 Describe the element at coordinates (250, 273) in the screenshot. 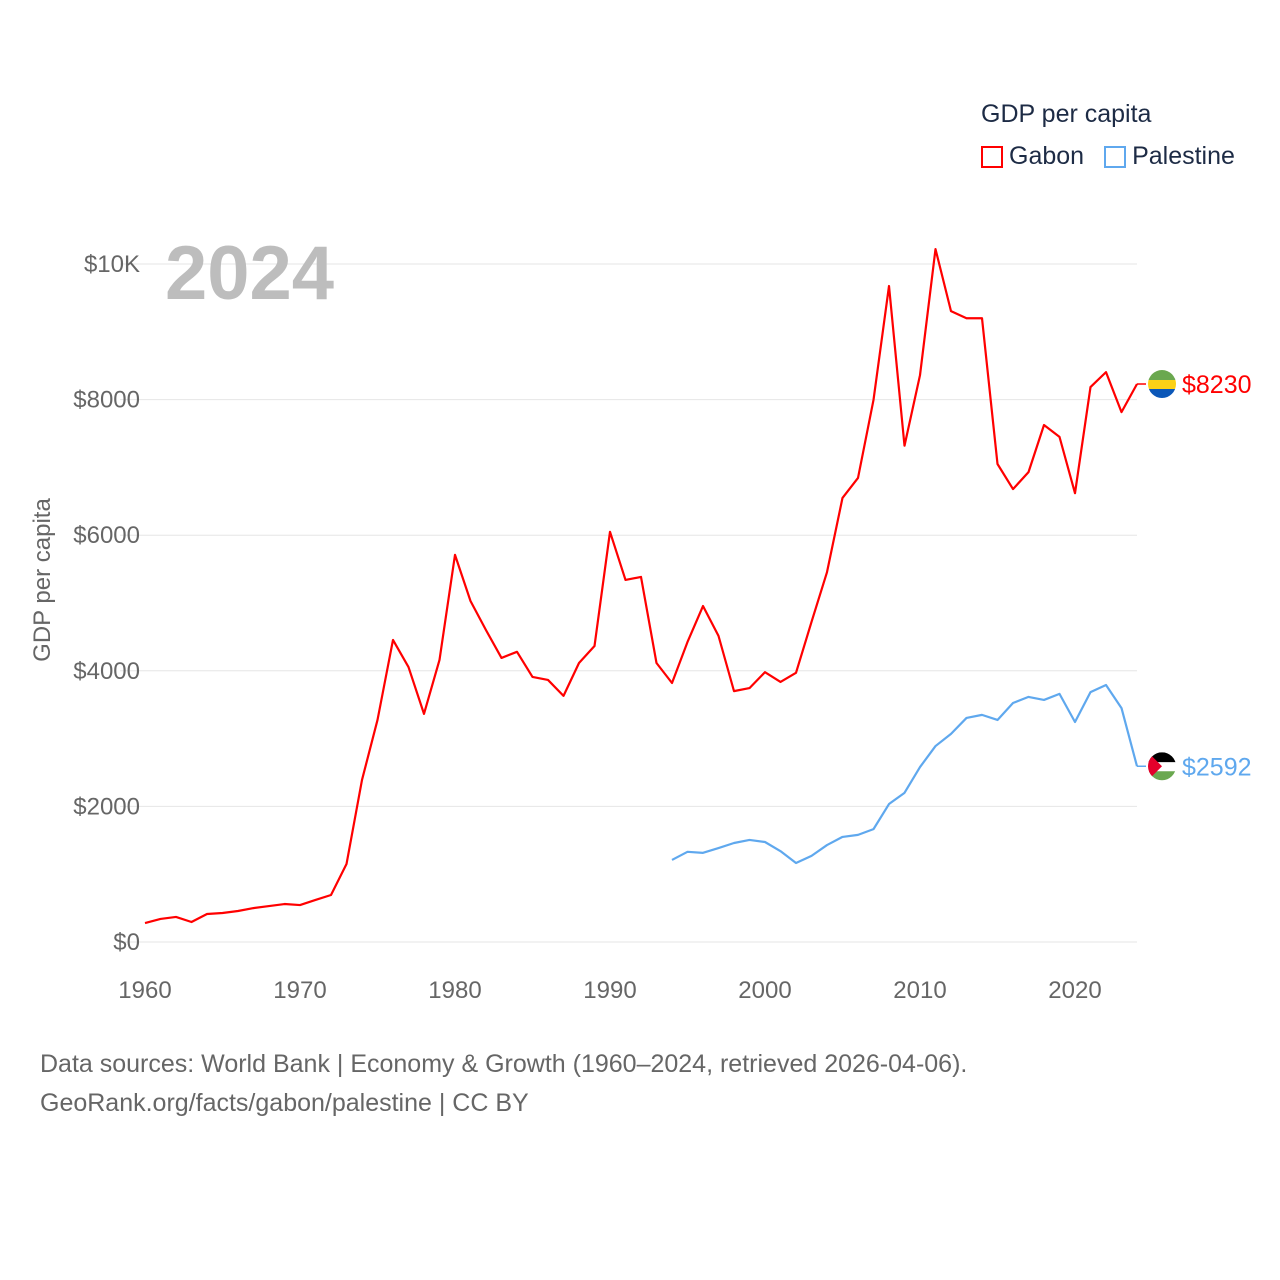

I see `current-year-label: 2024` at that location.